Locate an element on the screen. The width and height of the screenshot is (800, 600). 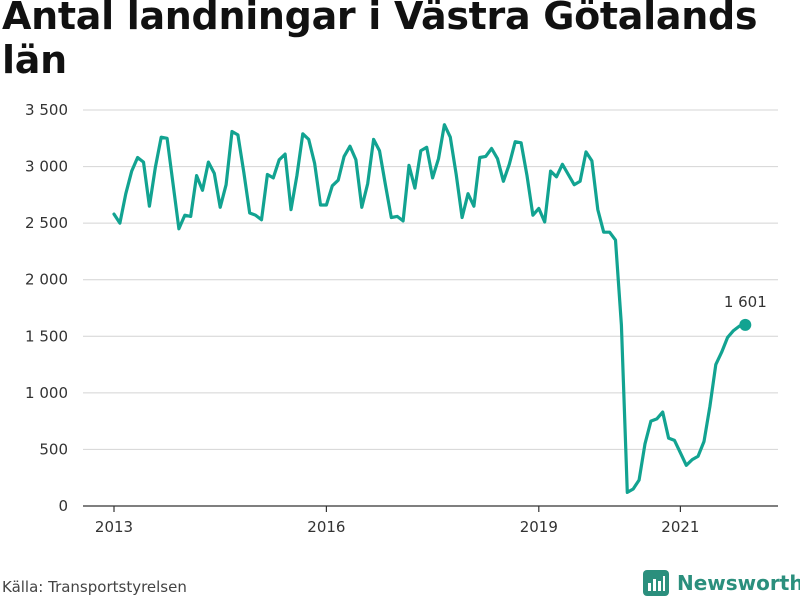
chart-title: Antal landningar i Västra Götalands län is located at coordinates (380, 41).